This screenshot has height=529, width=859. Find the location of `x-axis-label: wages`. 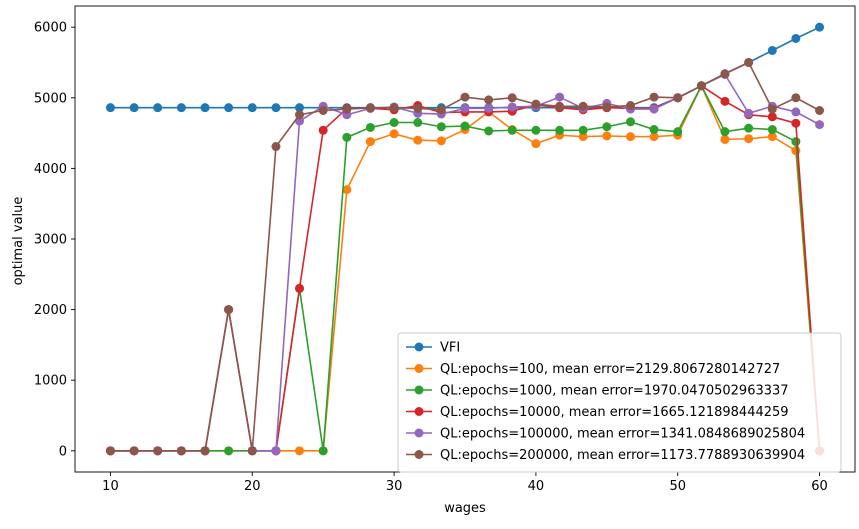

x-axis-label: wages is located at coordinates (465, 508).